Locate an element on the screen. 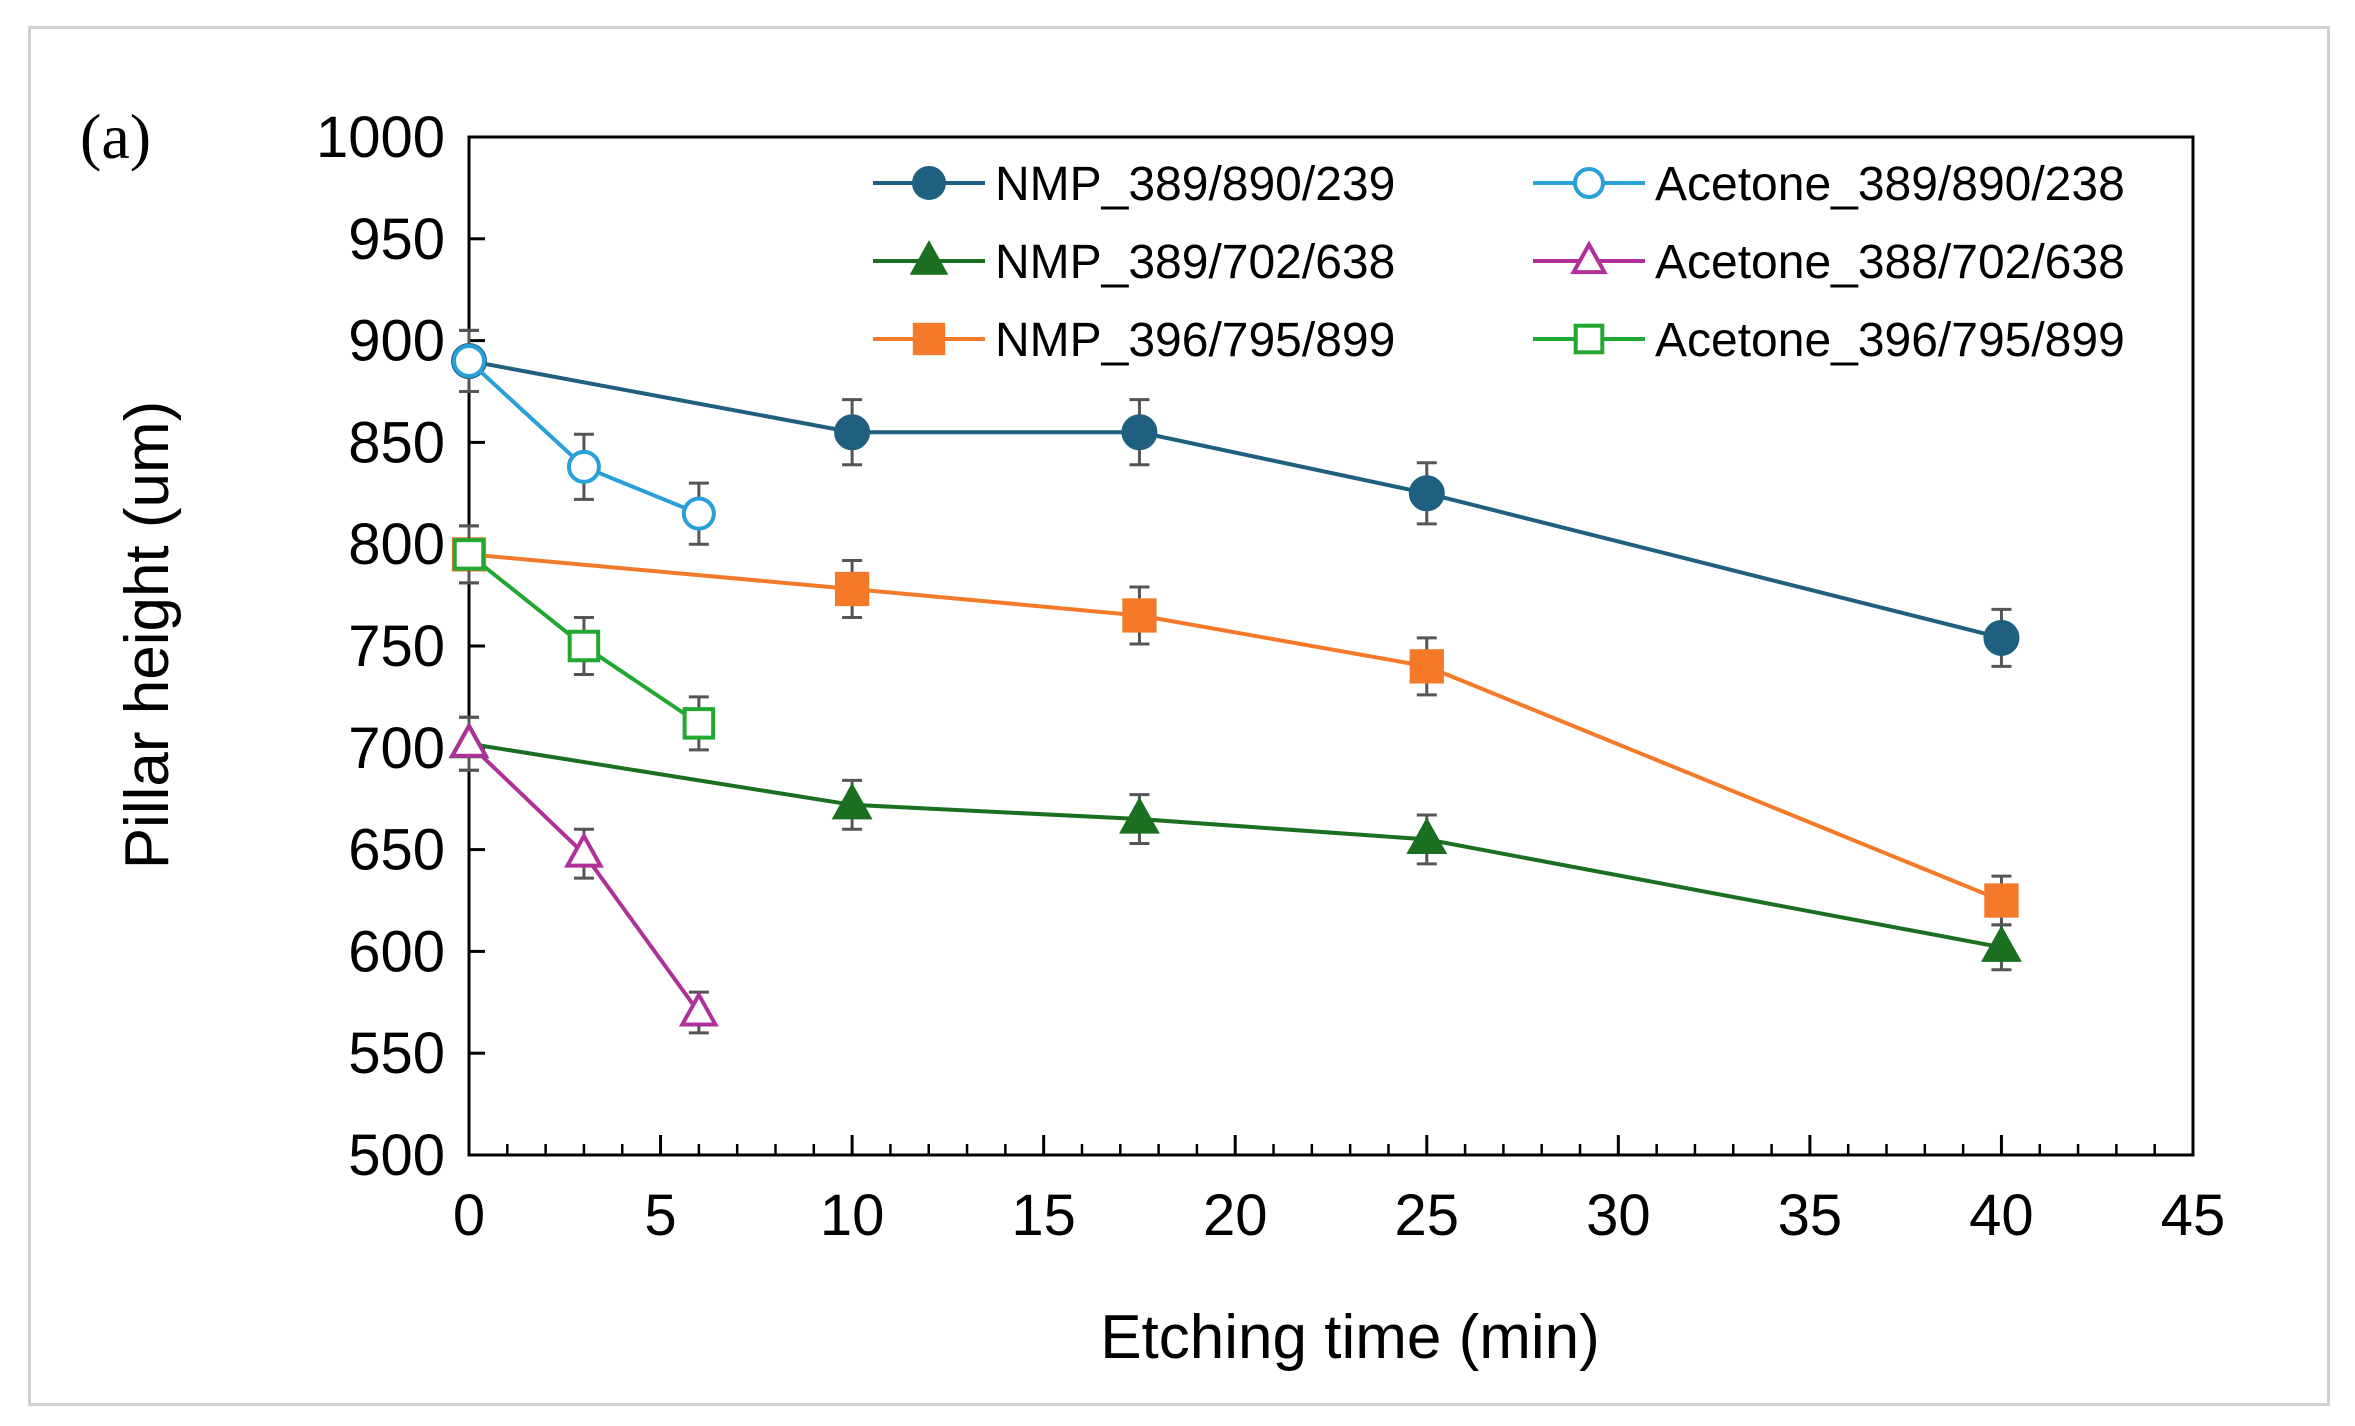 Image resolution: width=2355 pixels, height=1426 pixels. legend-item: Acetone_388/702/638 is located at coordinates (1829, 262).